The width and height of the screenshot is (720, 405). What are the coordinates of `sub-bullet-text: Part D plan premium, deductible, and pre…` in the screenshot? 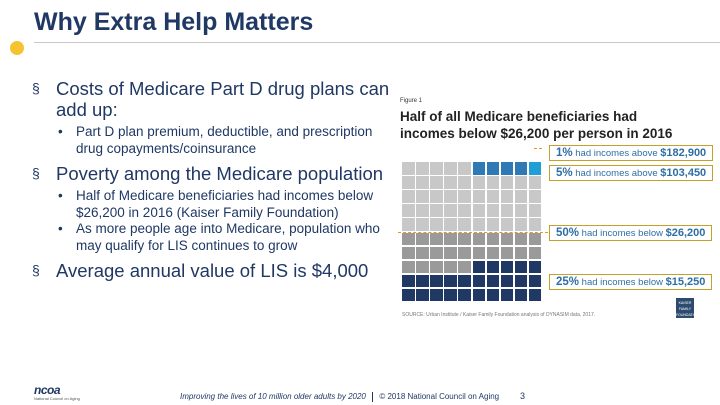 It's located at (224, 140).